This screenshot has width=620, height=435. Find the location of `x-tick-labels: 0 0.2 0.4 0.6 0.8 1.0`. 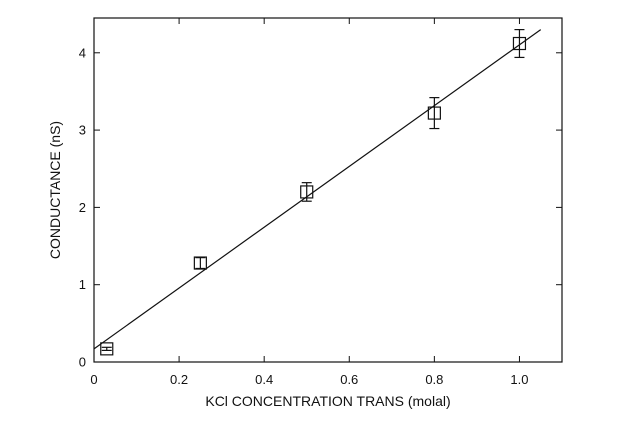

x-tick-labels: 0 0.2 0.4 0.6 0.8 1.0 is located at coordinates (309, 379).